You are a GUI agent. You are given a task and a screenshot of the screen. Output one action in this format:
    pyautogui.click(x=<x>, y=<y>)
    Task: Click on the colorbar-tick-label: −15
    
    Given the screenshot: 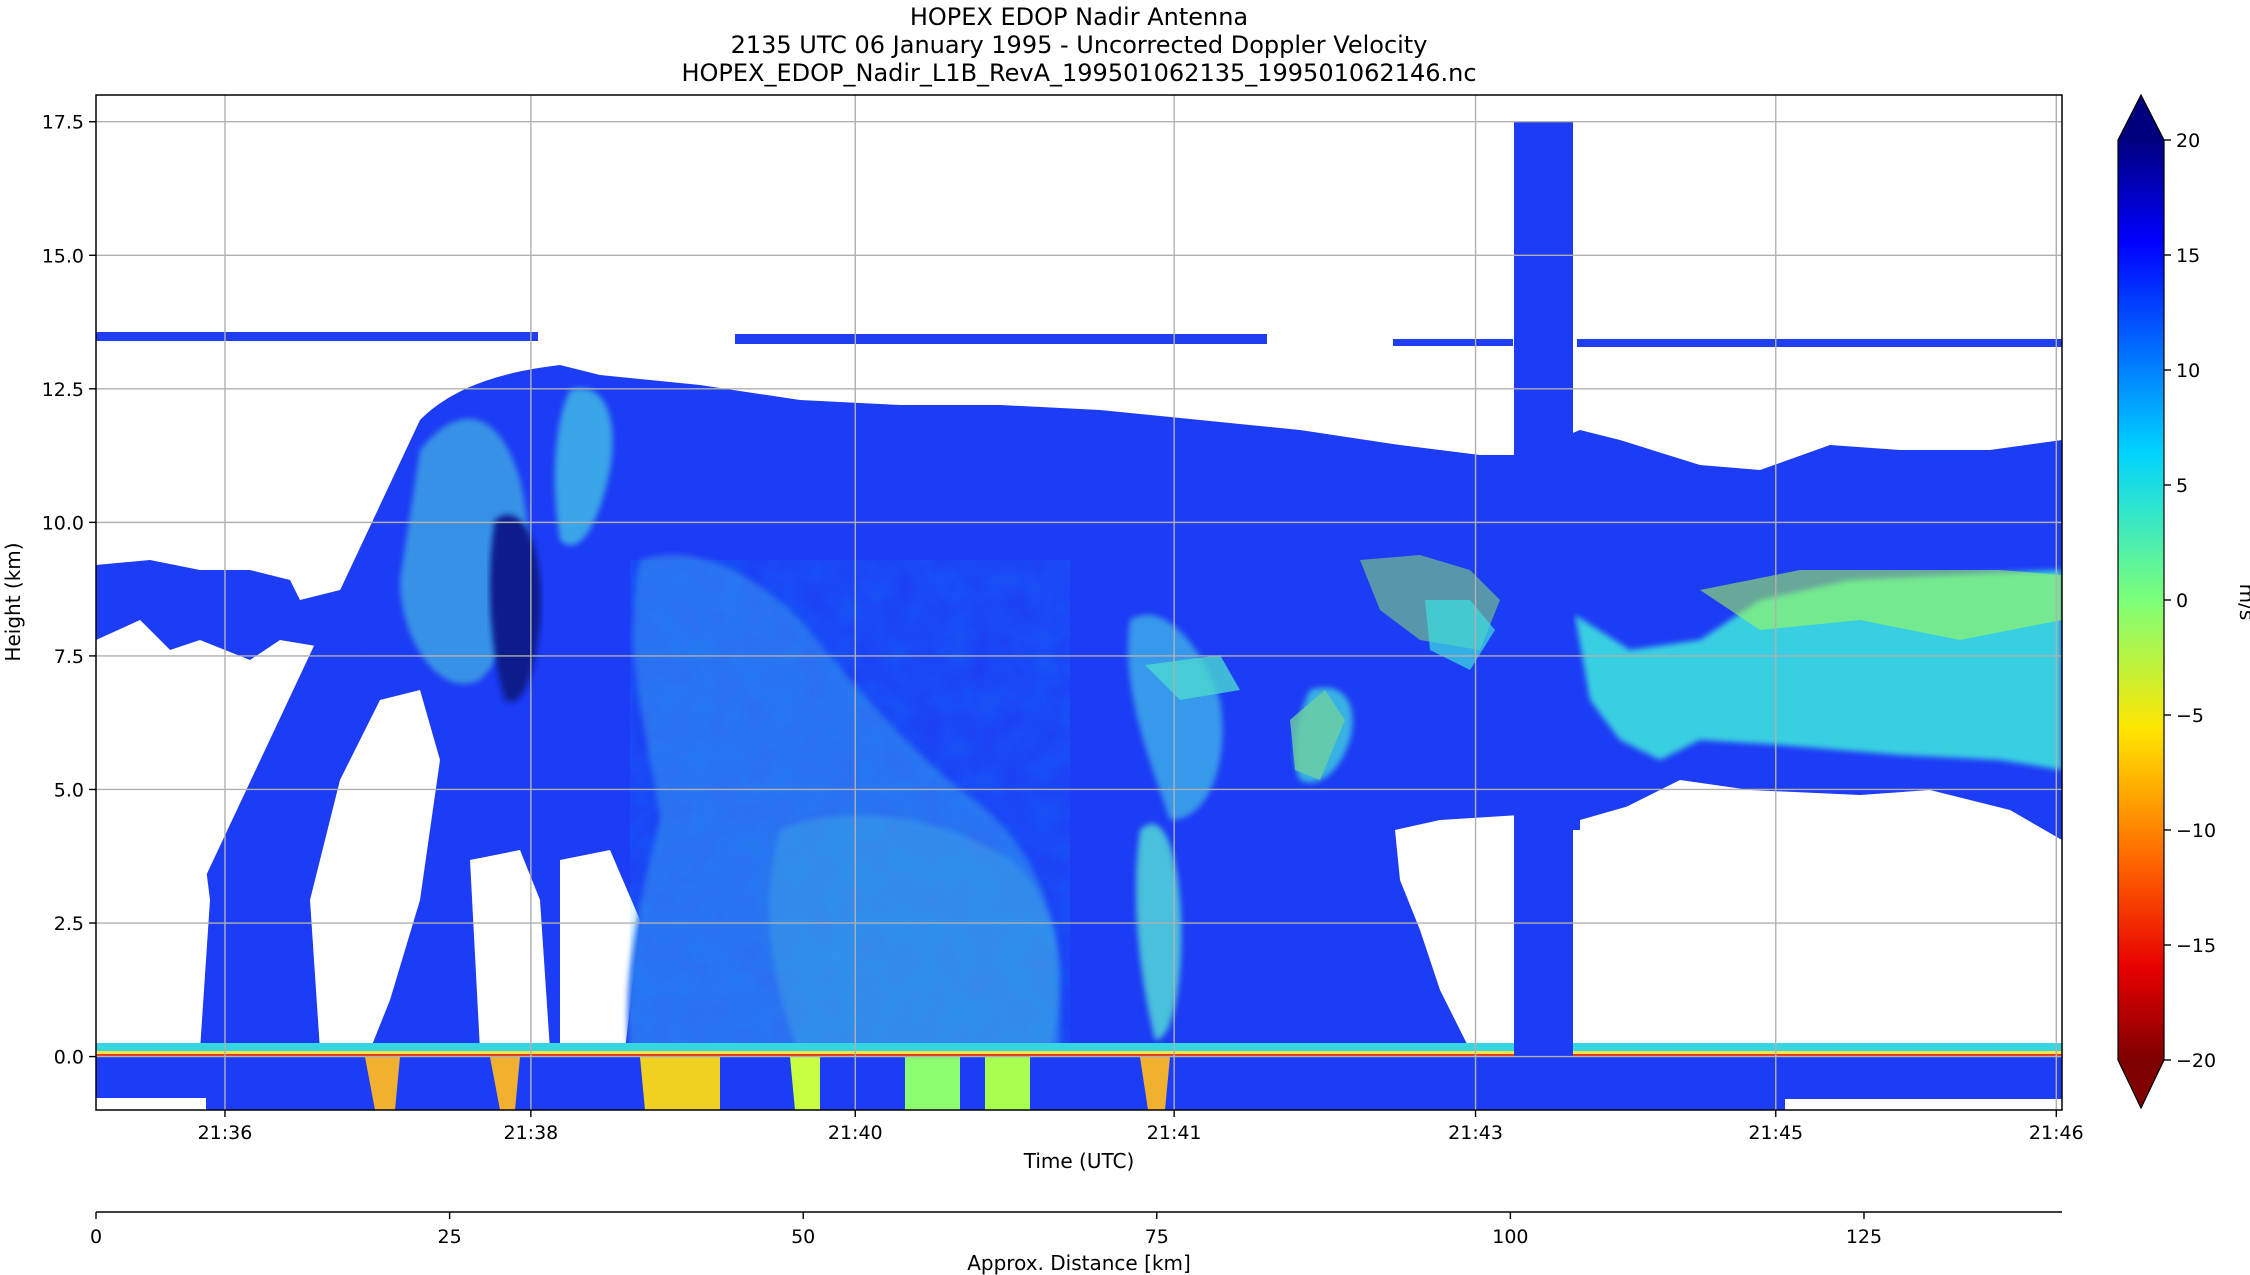 What is the action you would take?
    pyautogui.click(x=2196, y=946)
    